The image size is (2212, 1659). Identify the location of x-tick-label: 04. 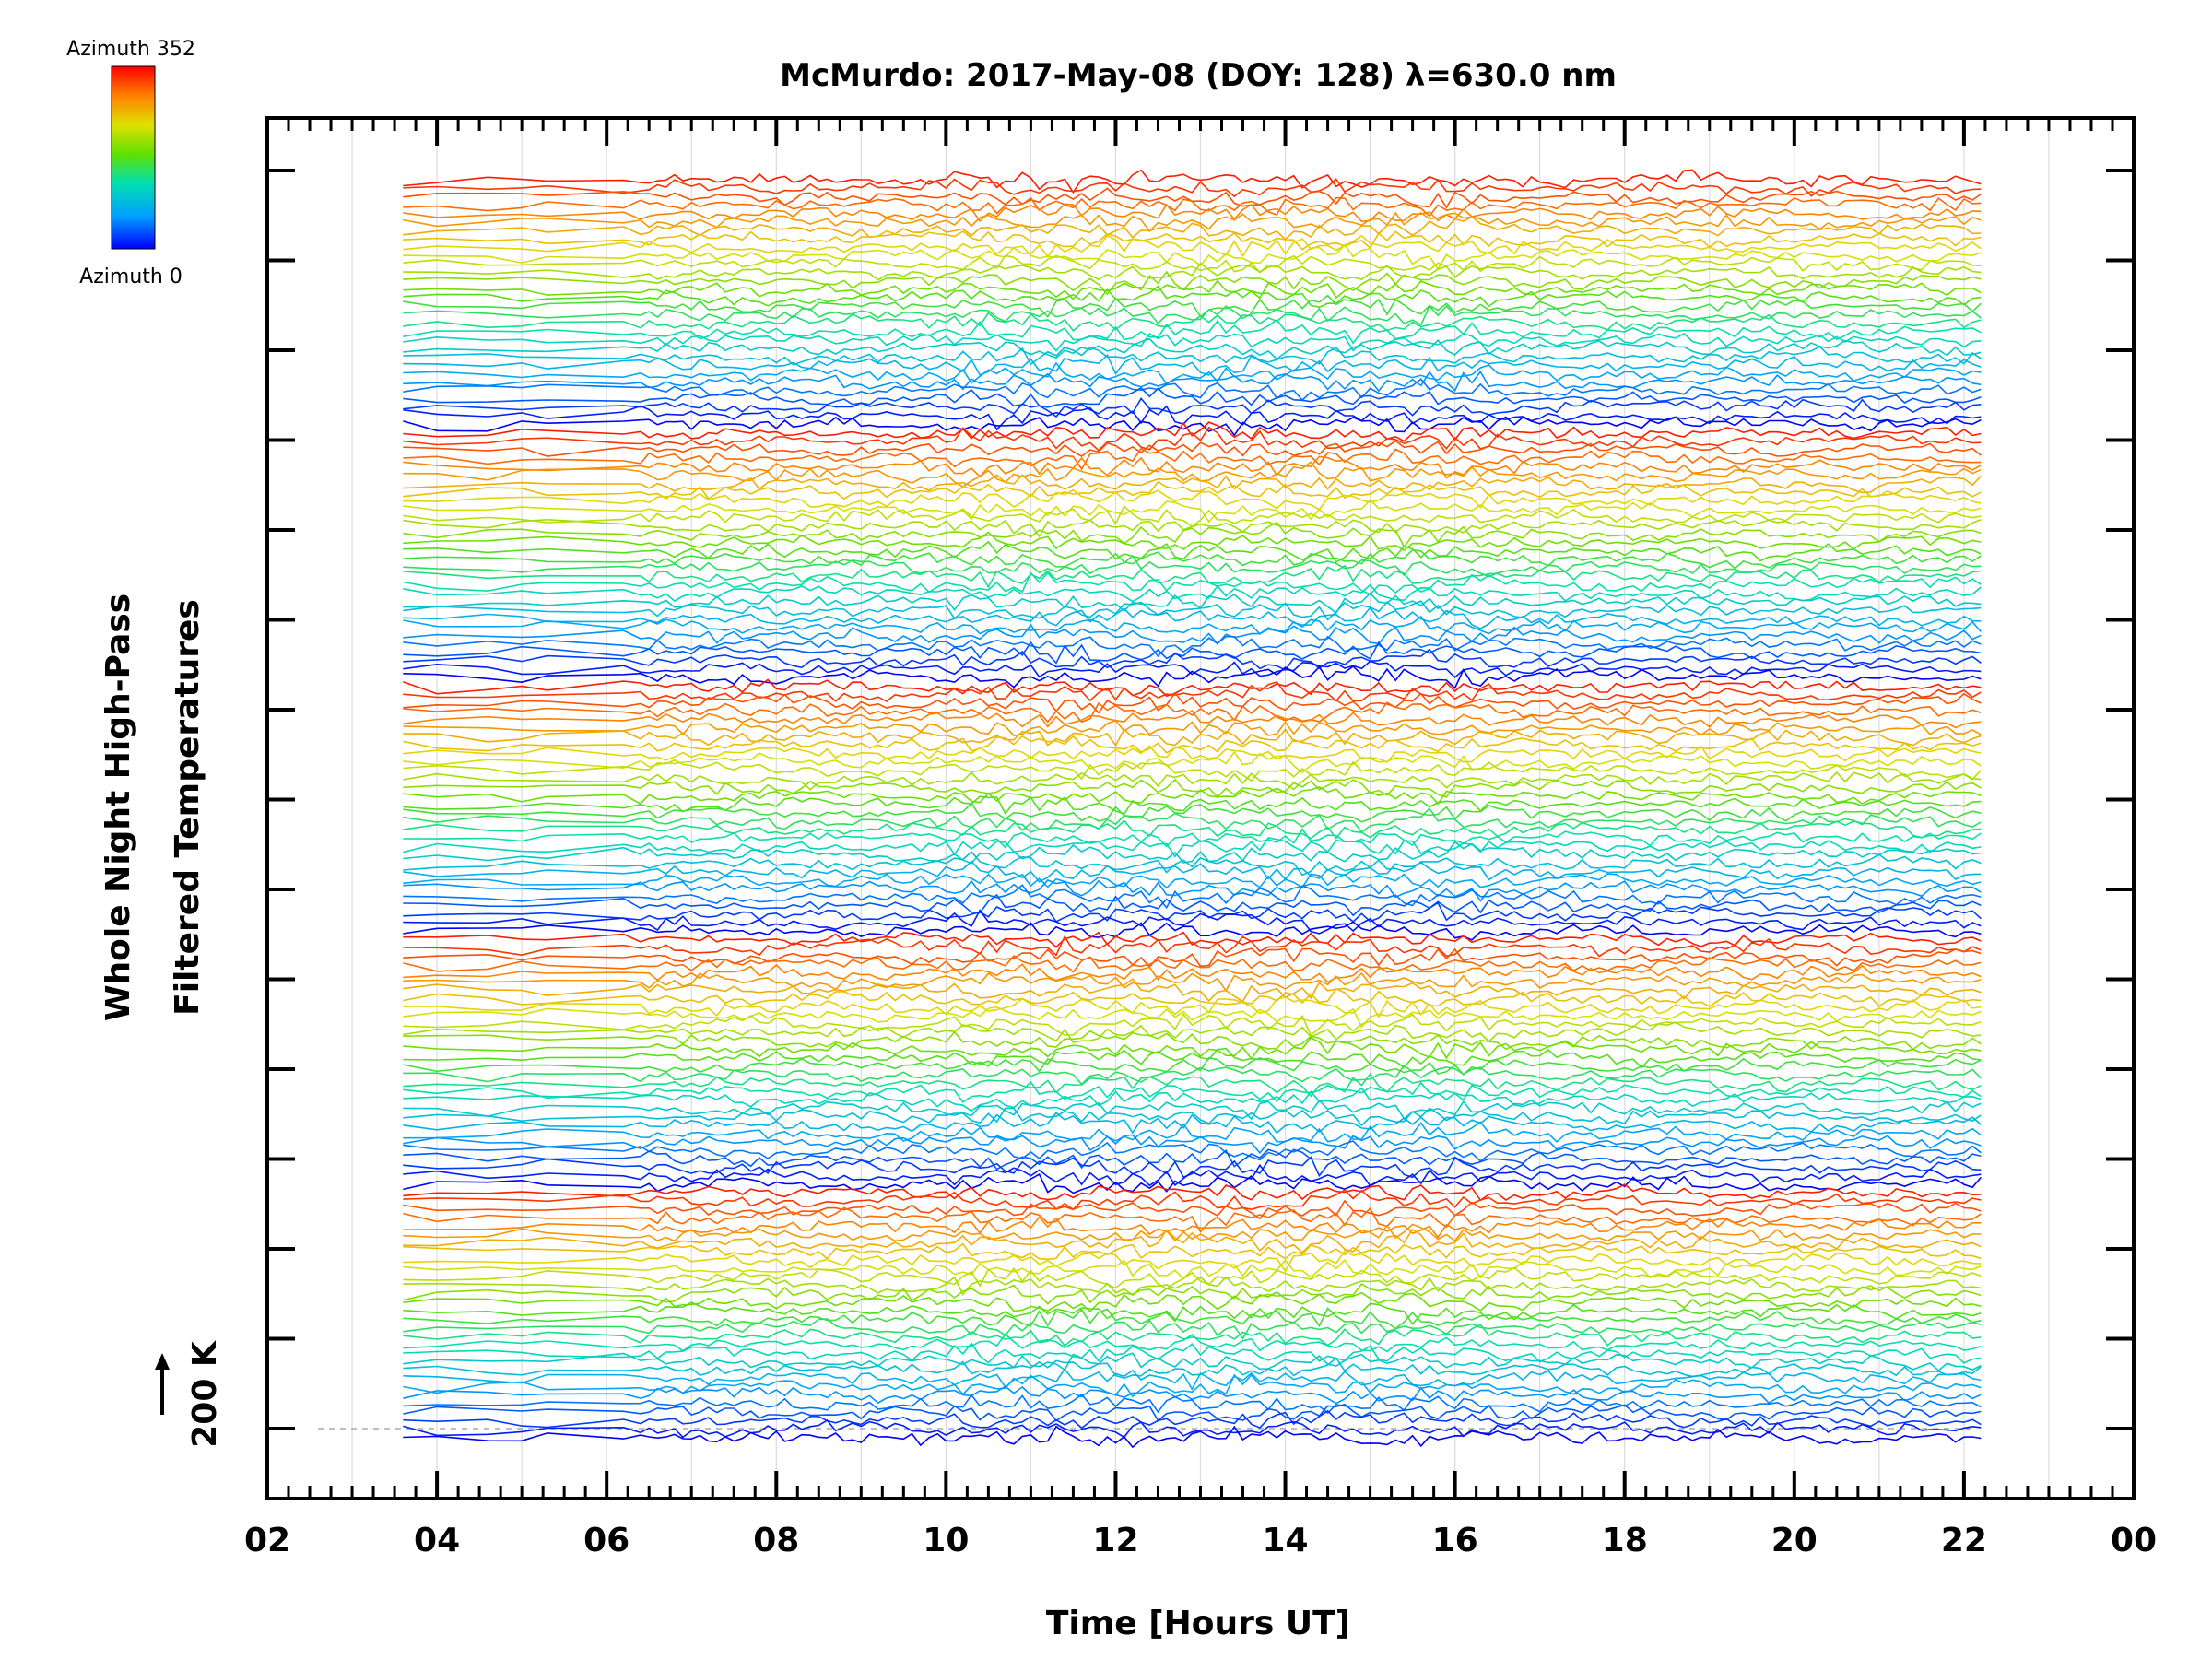
(437, 1540).